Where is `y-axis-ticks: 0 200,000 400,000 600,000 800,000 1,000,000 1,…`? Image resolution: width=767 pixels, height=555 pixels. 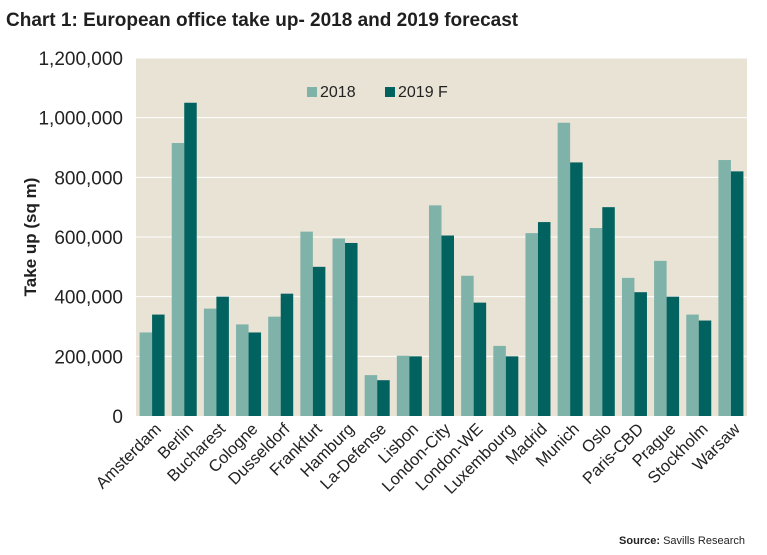 y-axis-ticks: 0 200,000 400,000 600,000 800,000 1,000,000 1,… is located at coordinates (80, 238).